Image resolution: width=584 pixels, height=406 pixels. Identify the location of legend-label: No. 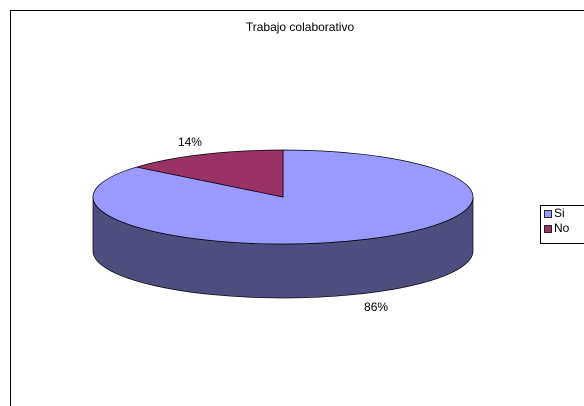
(562, 228).